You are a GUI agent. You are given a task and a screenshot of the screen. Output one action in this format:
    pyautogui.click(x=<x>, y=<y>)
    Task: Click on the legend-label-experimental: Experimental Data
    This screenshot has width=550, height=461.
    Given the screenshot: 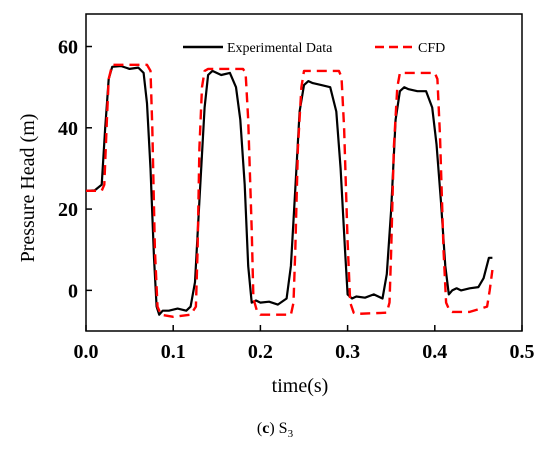 What is the action you would take?
    pyautogui.click(x=280, y=48)
    